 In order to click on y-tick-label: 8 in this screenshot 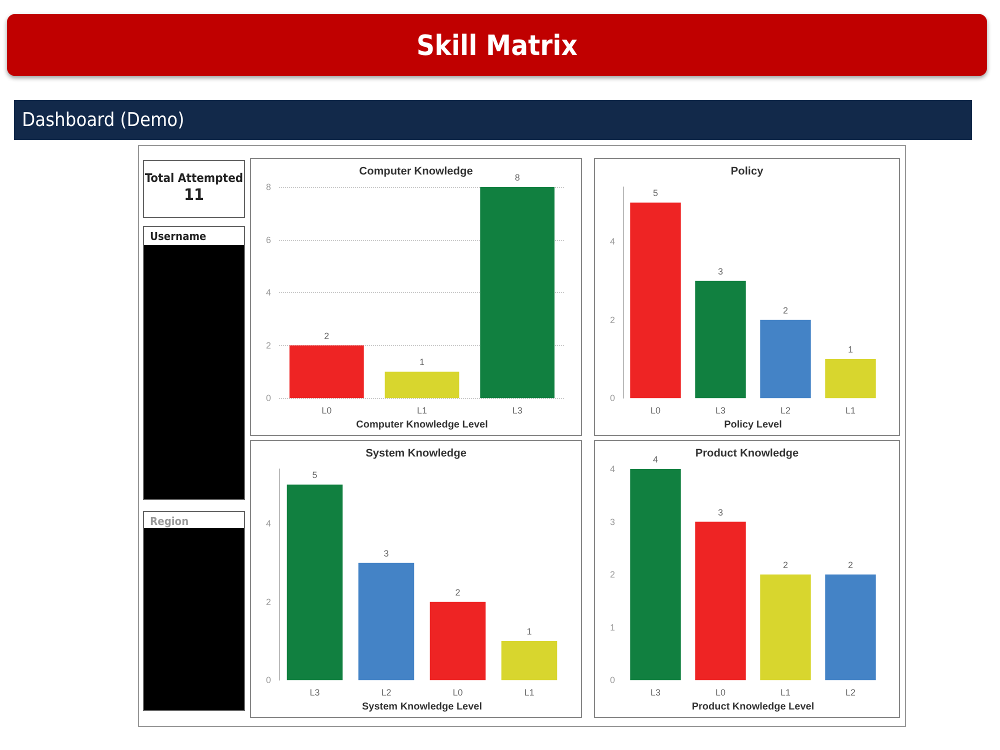, I will do `click(268, 187)`.